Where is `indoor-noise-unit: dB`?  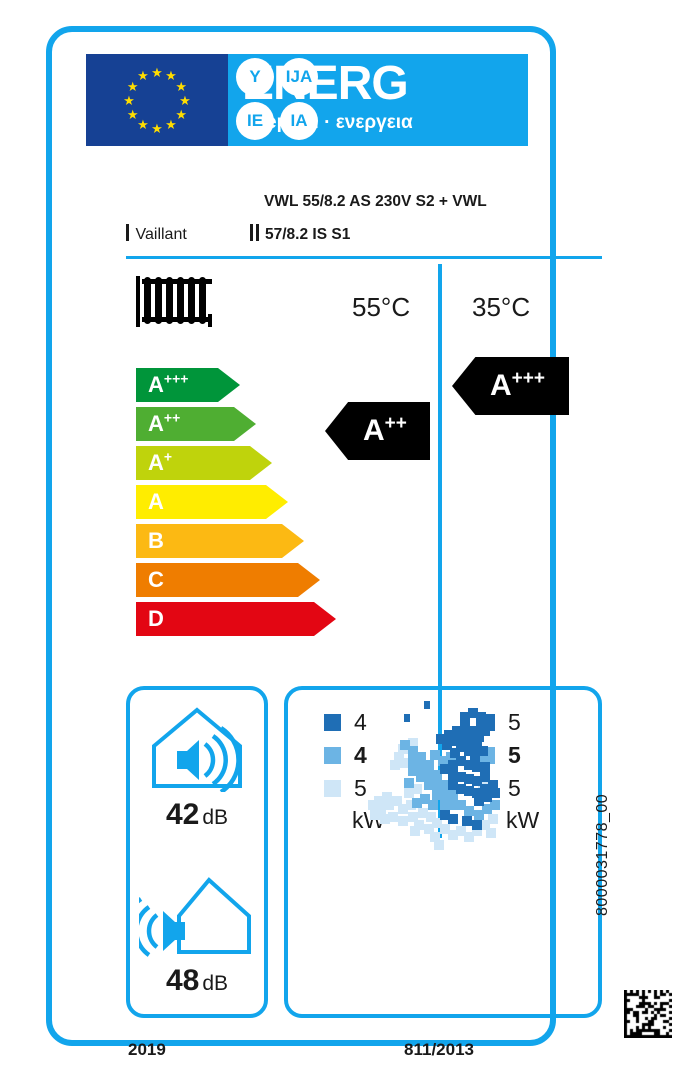
indoor-noise-unit: dB is located at coordinates (215, 817).